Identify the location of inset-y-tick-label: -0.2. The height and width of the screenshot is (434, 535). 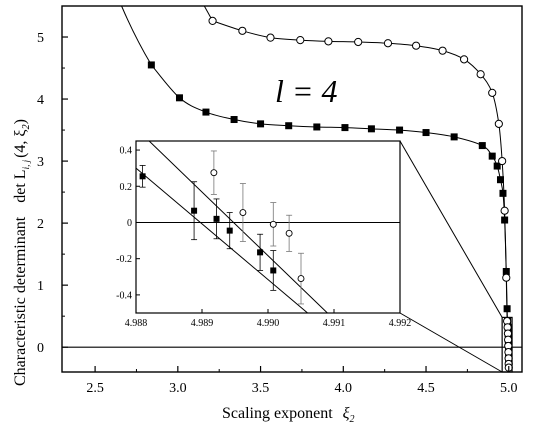
(124, 259).